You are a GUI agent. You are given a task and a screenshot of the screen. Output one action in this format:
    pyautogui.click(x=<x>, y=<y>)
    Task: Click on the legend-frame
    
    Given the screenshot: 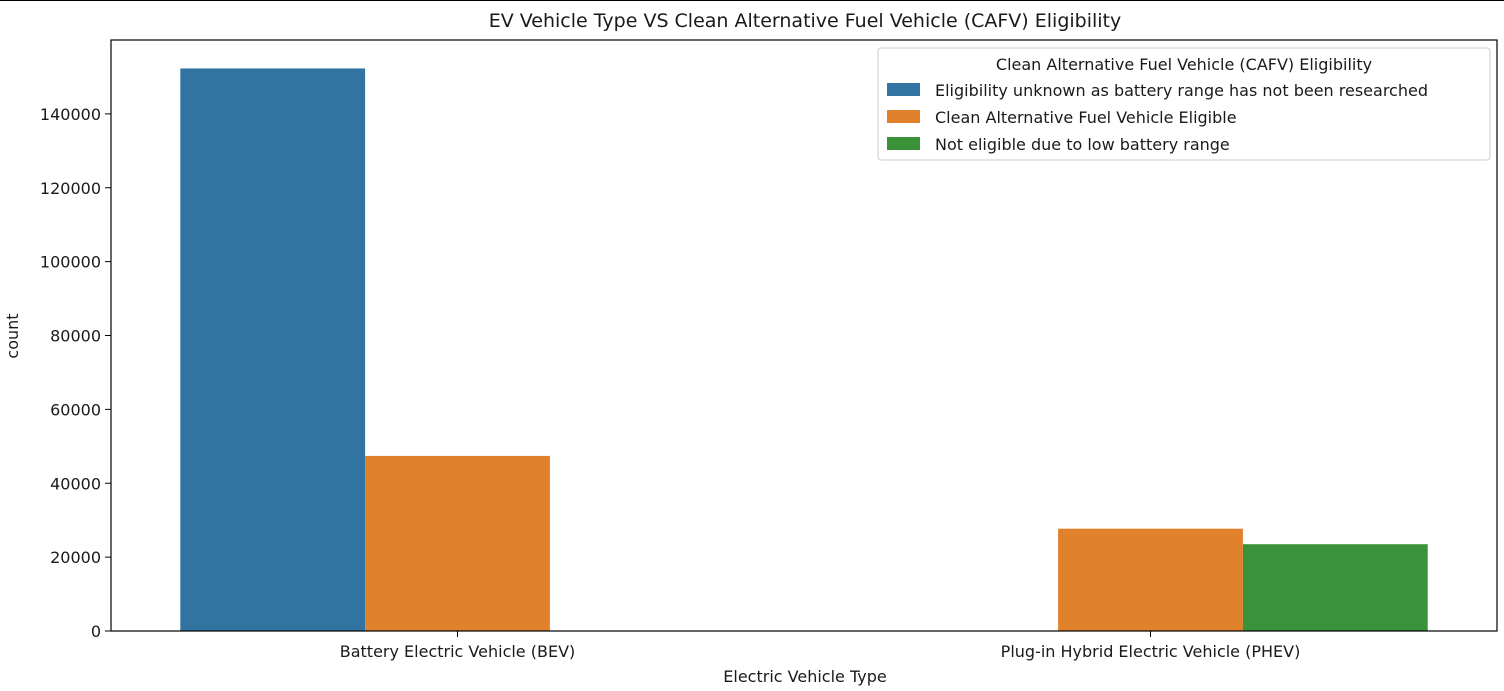 What is the action you would take?
    pyautogui.click(x=1184, y=104)
    